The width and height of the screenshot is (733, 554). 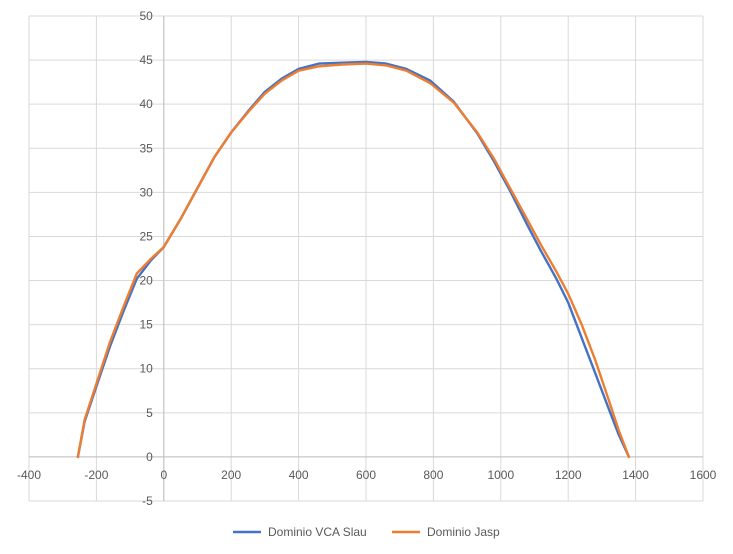 I want to click on x-tick-label: 600, so click(x=366, y=475).